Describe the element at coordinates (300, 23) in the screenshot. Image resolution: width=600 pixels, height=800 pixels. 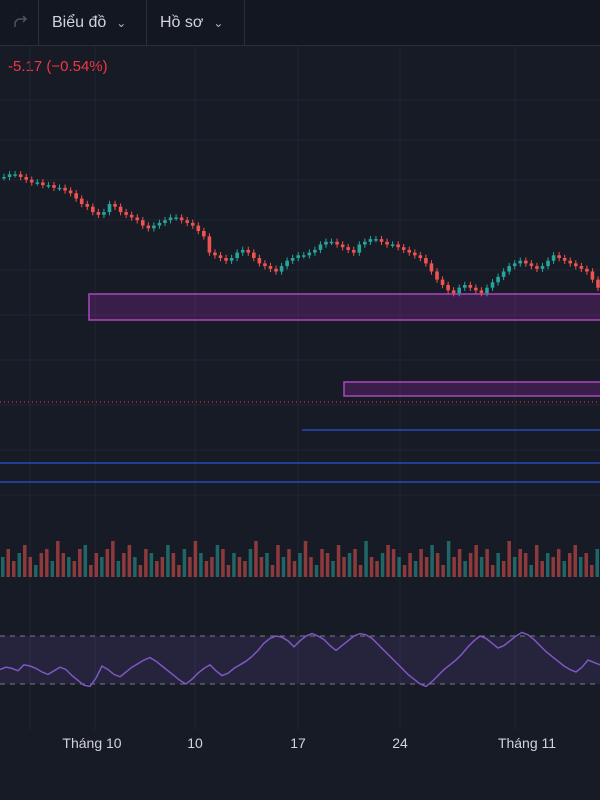
I see `top-toolbar: Biểu đồ ⌄ Hồ sơ ⌄` at that location.